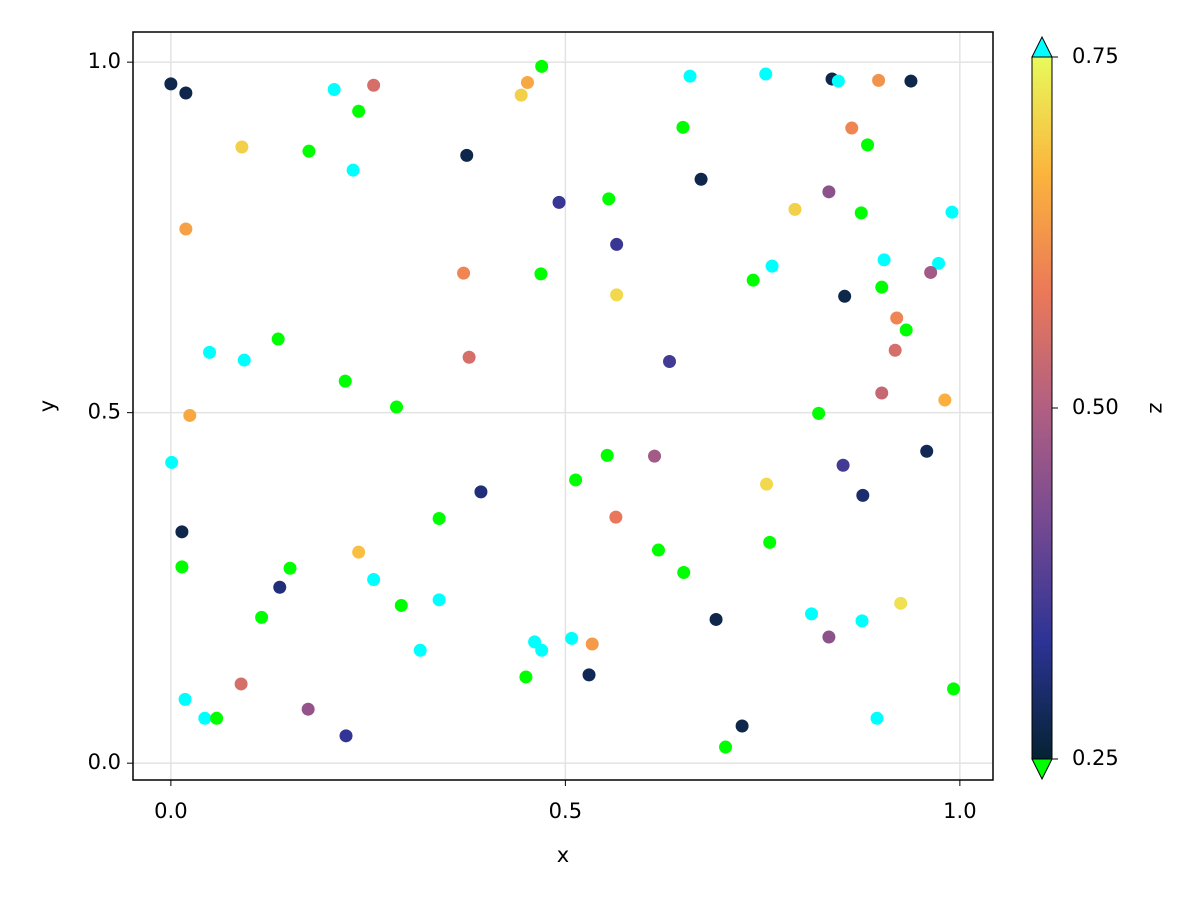 This screenshot has width=1200, height=900. Describe the element at coordinates (104, 762) in the screenshot. I see `y-tick-label: 0.0` at that location.